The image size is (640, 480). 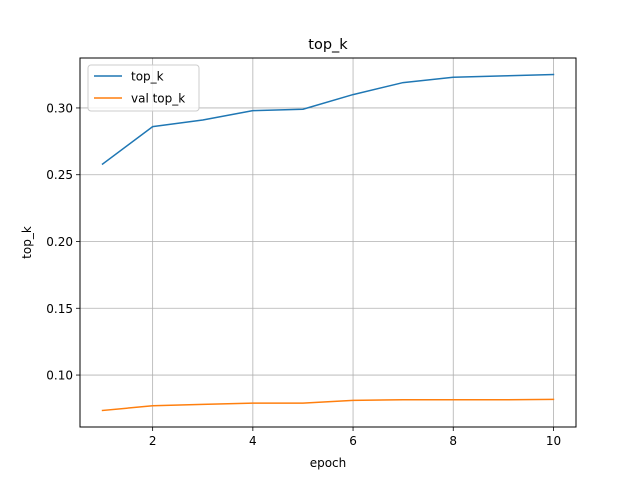 What do you see at coordinates (59, 242) in the screenshot?
I see `y-tick-label: 0.20` at bounding box center [59, 242].